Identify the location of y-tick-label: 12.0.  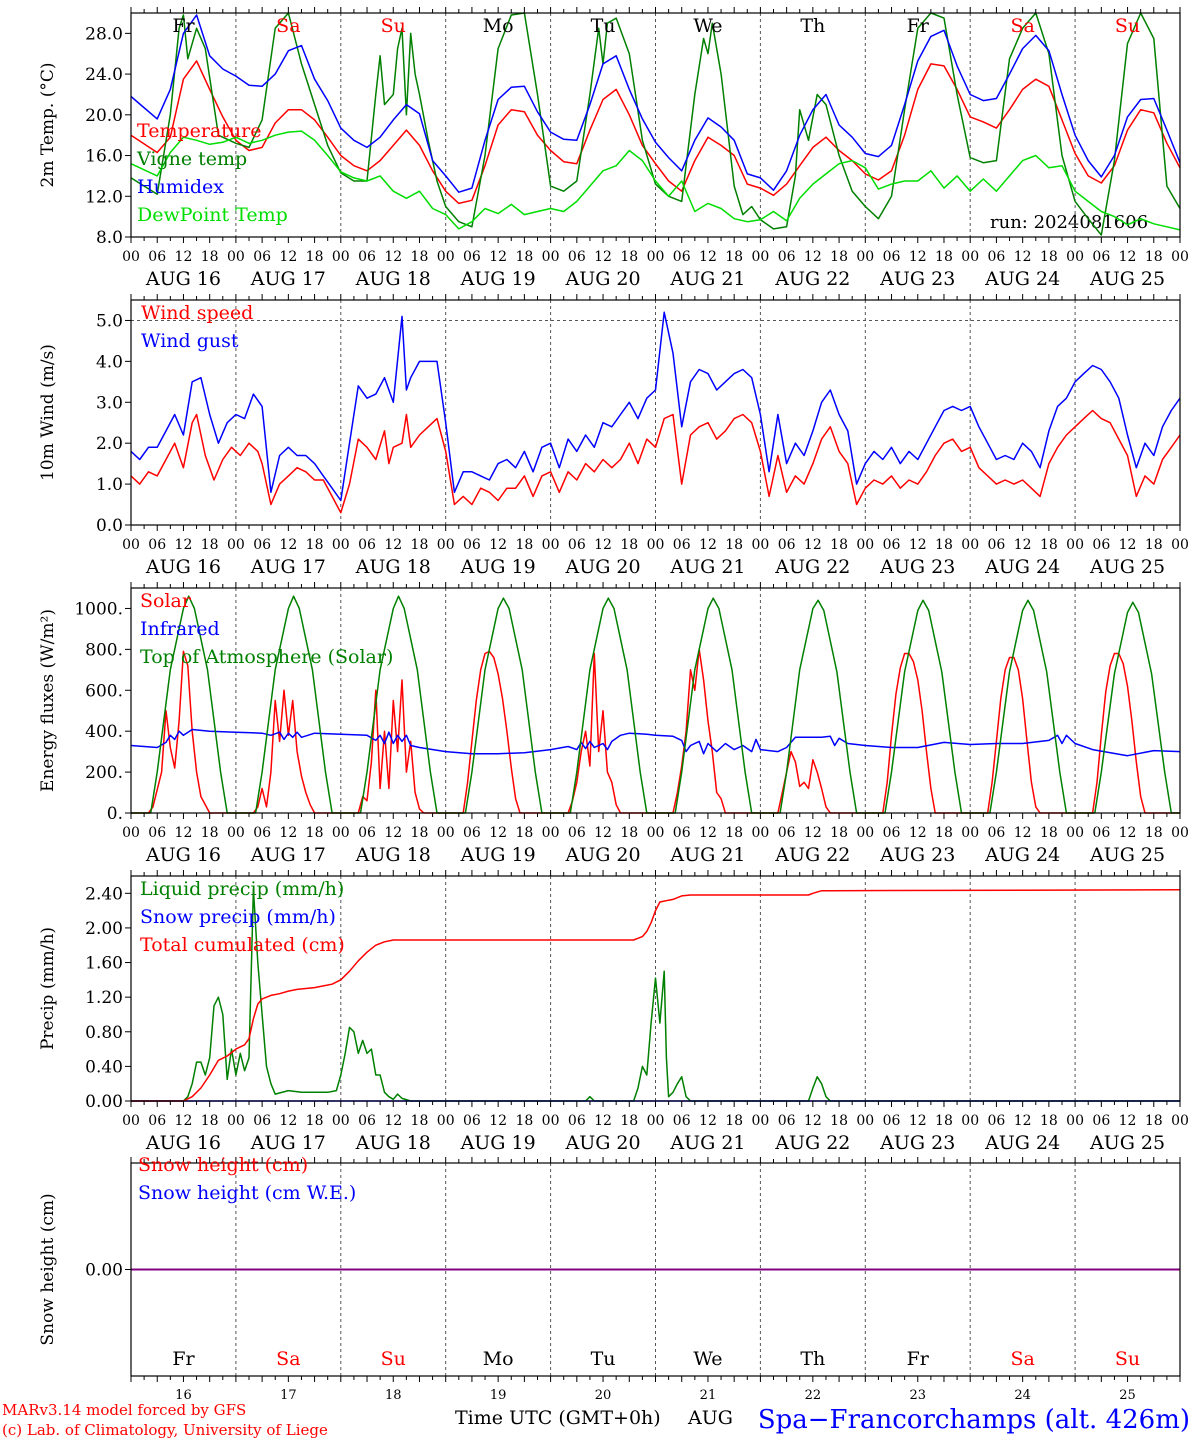
(104, 197).